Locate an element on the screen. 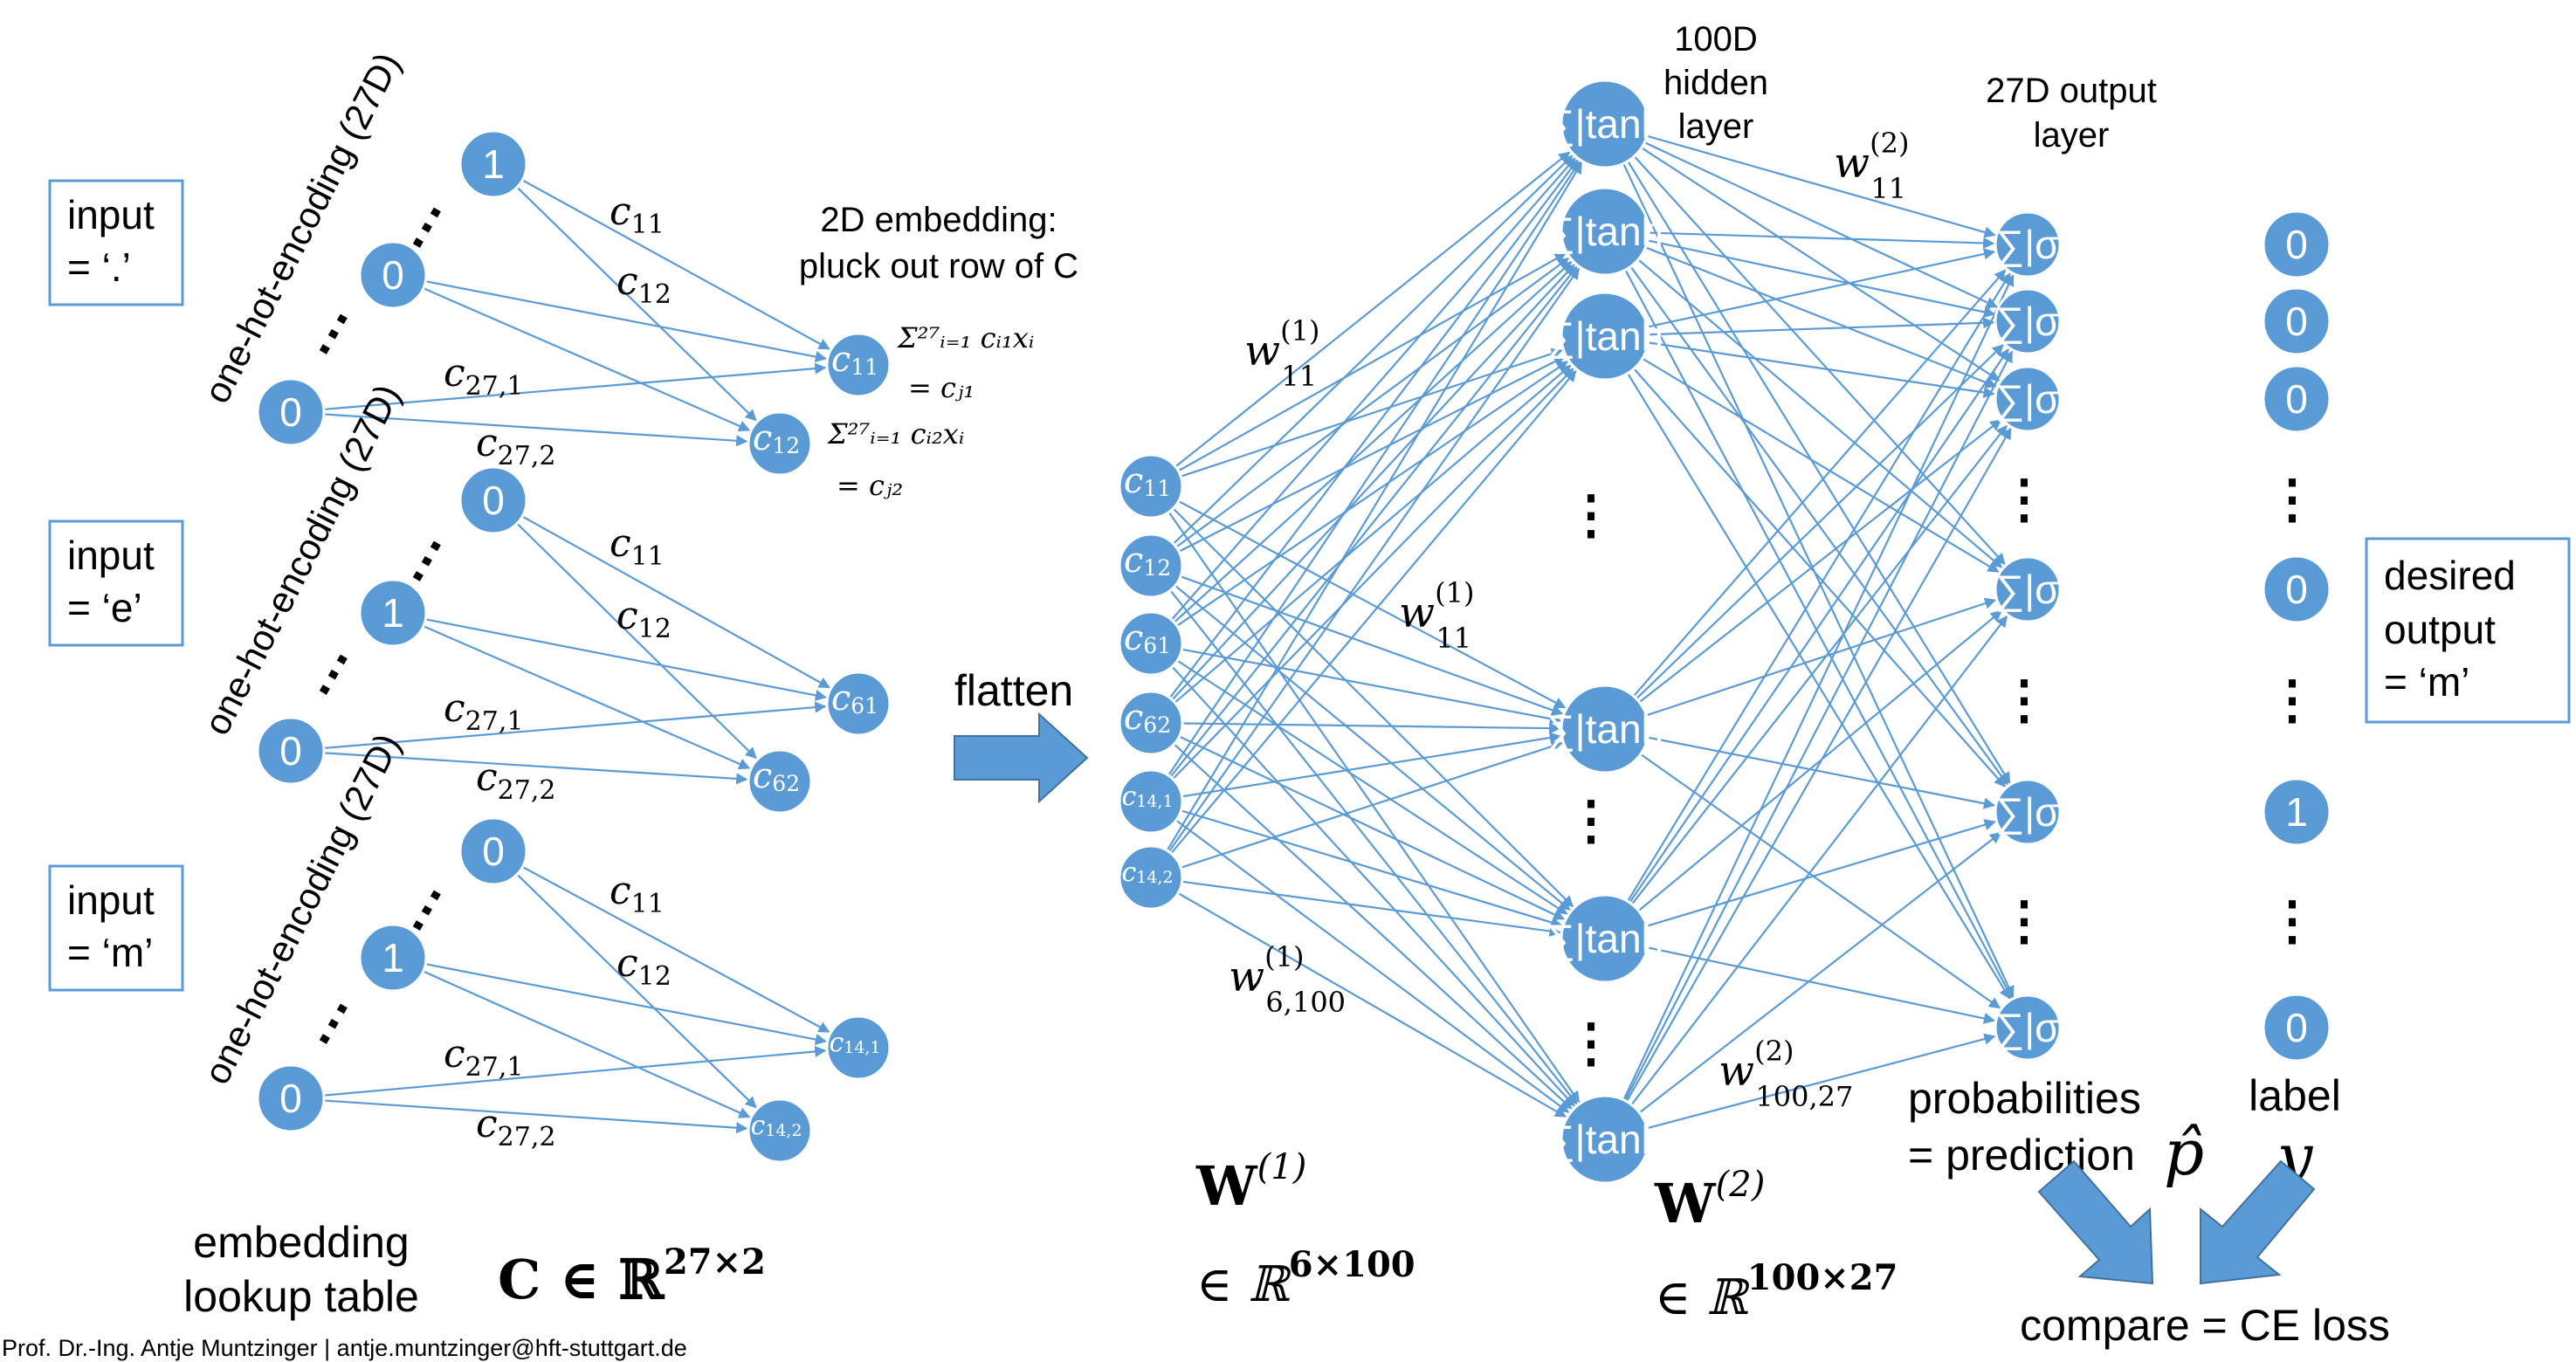  w2-space: ∈ ℝ100×27 is located at coordinates (1776, 1291).